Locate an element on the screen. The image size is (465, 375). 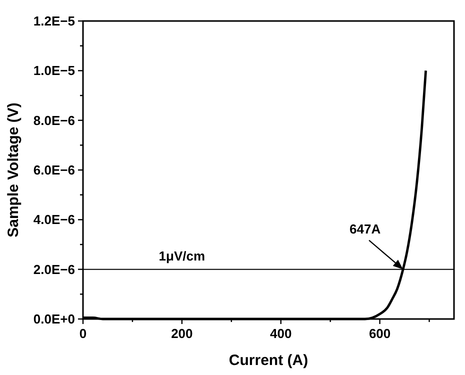
x-tick-label: 600 is located at coordinates (379, 333).